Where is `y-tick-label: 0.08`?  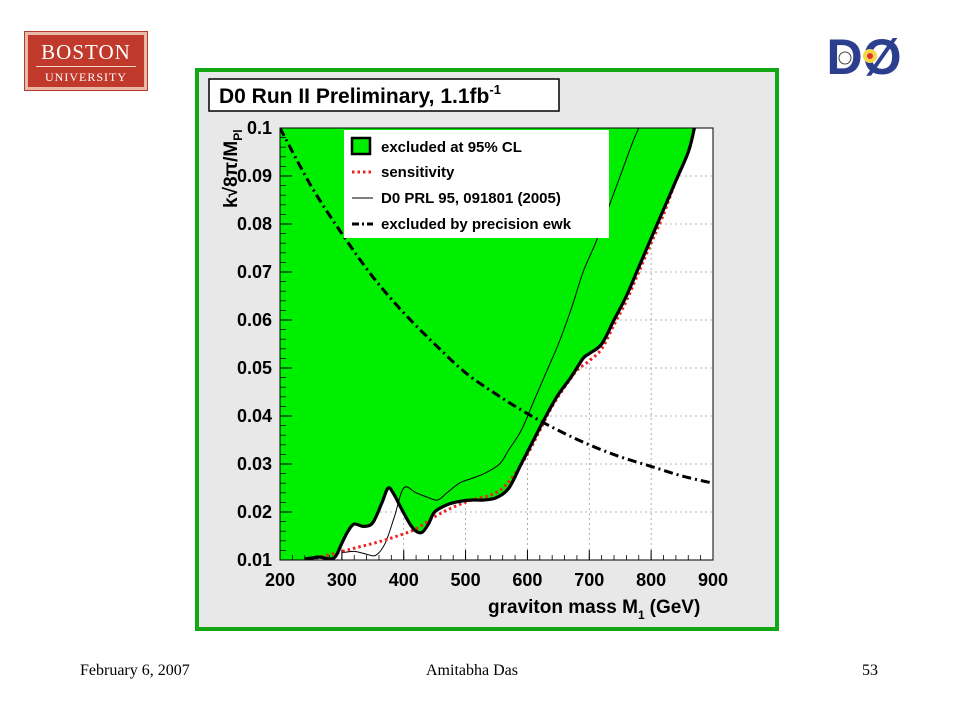 y-tick-label: 0.08 is located at coordinates (254, 224).